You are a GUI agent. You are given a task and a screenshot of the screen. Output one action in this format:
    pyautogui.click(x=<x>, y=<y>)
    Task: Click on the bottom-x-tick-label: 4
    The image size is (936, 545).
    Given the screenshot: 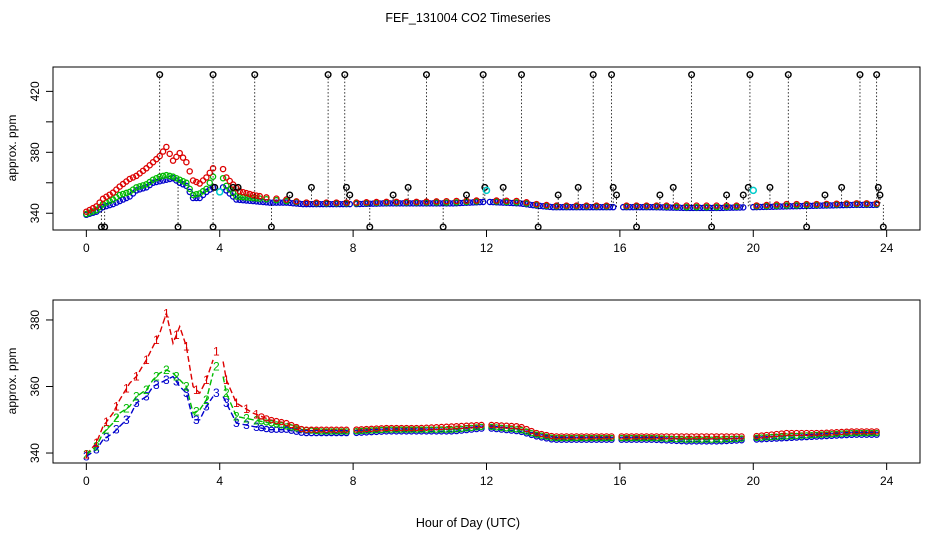 What is the action you would take?
    pyautogui.click(x=219, y=481)
    